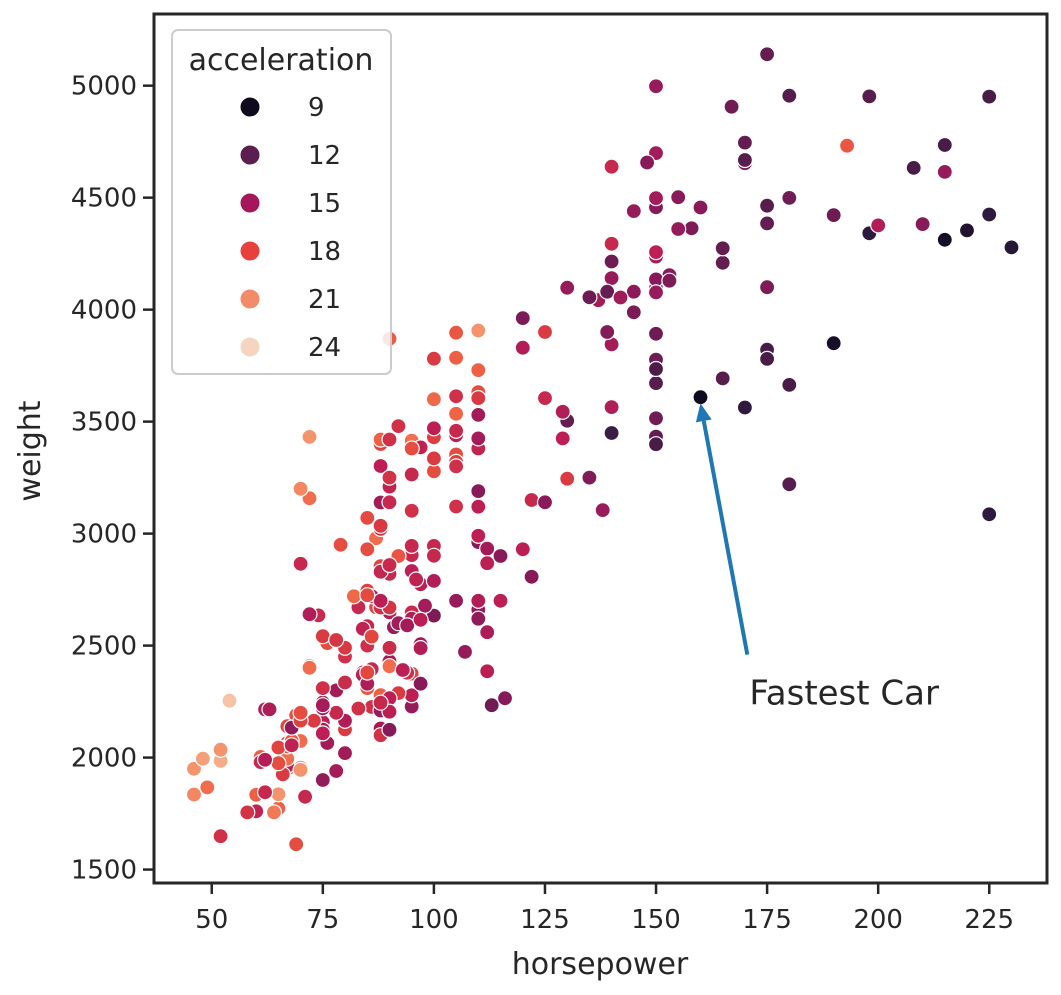 The height and width of the screenshot is (995, 1061). What do you see at coordinates (104, 423) in the screenshot?
I see `y-tick-label: 3500` at bounding box center [104, 423].